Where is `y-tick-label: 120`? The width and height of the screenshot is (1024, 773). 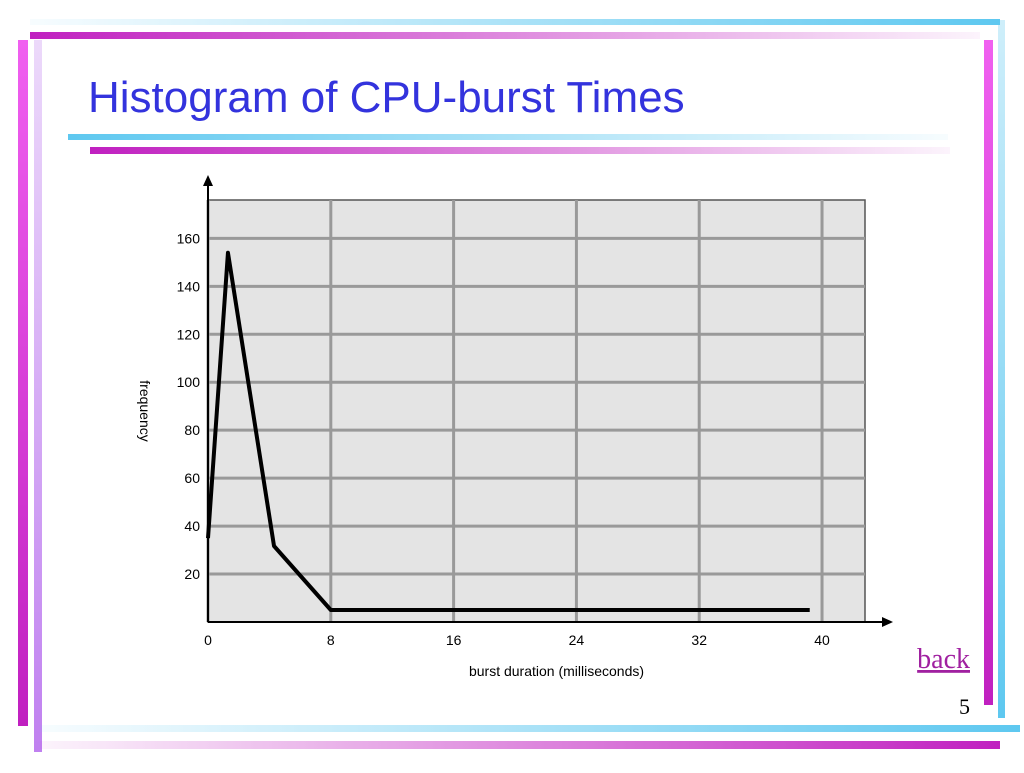
y-tick-label: 120 is located at coordinates (189, 334).